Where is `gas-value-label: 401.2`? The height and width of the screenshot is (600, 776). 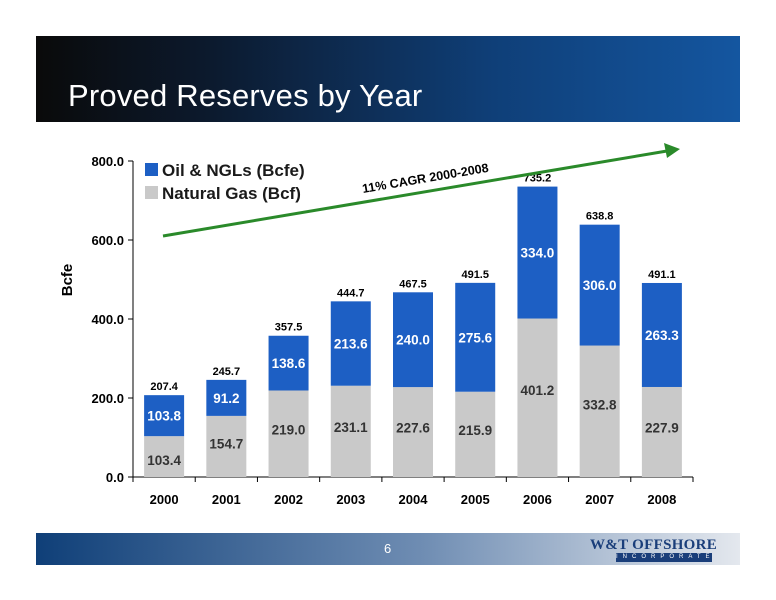 gas-value-label: 401.2 is located at coordinates (538, 390).